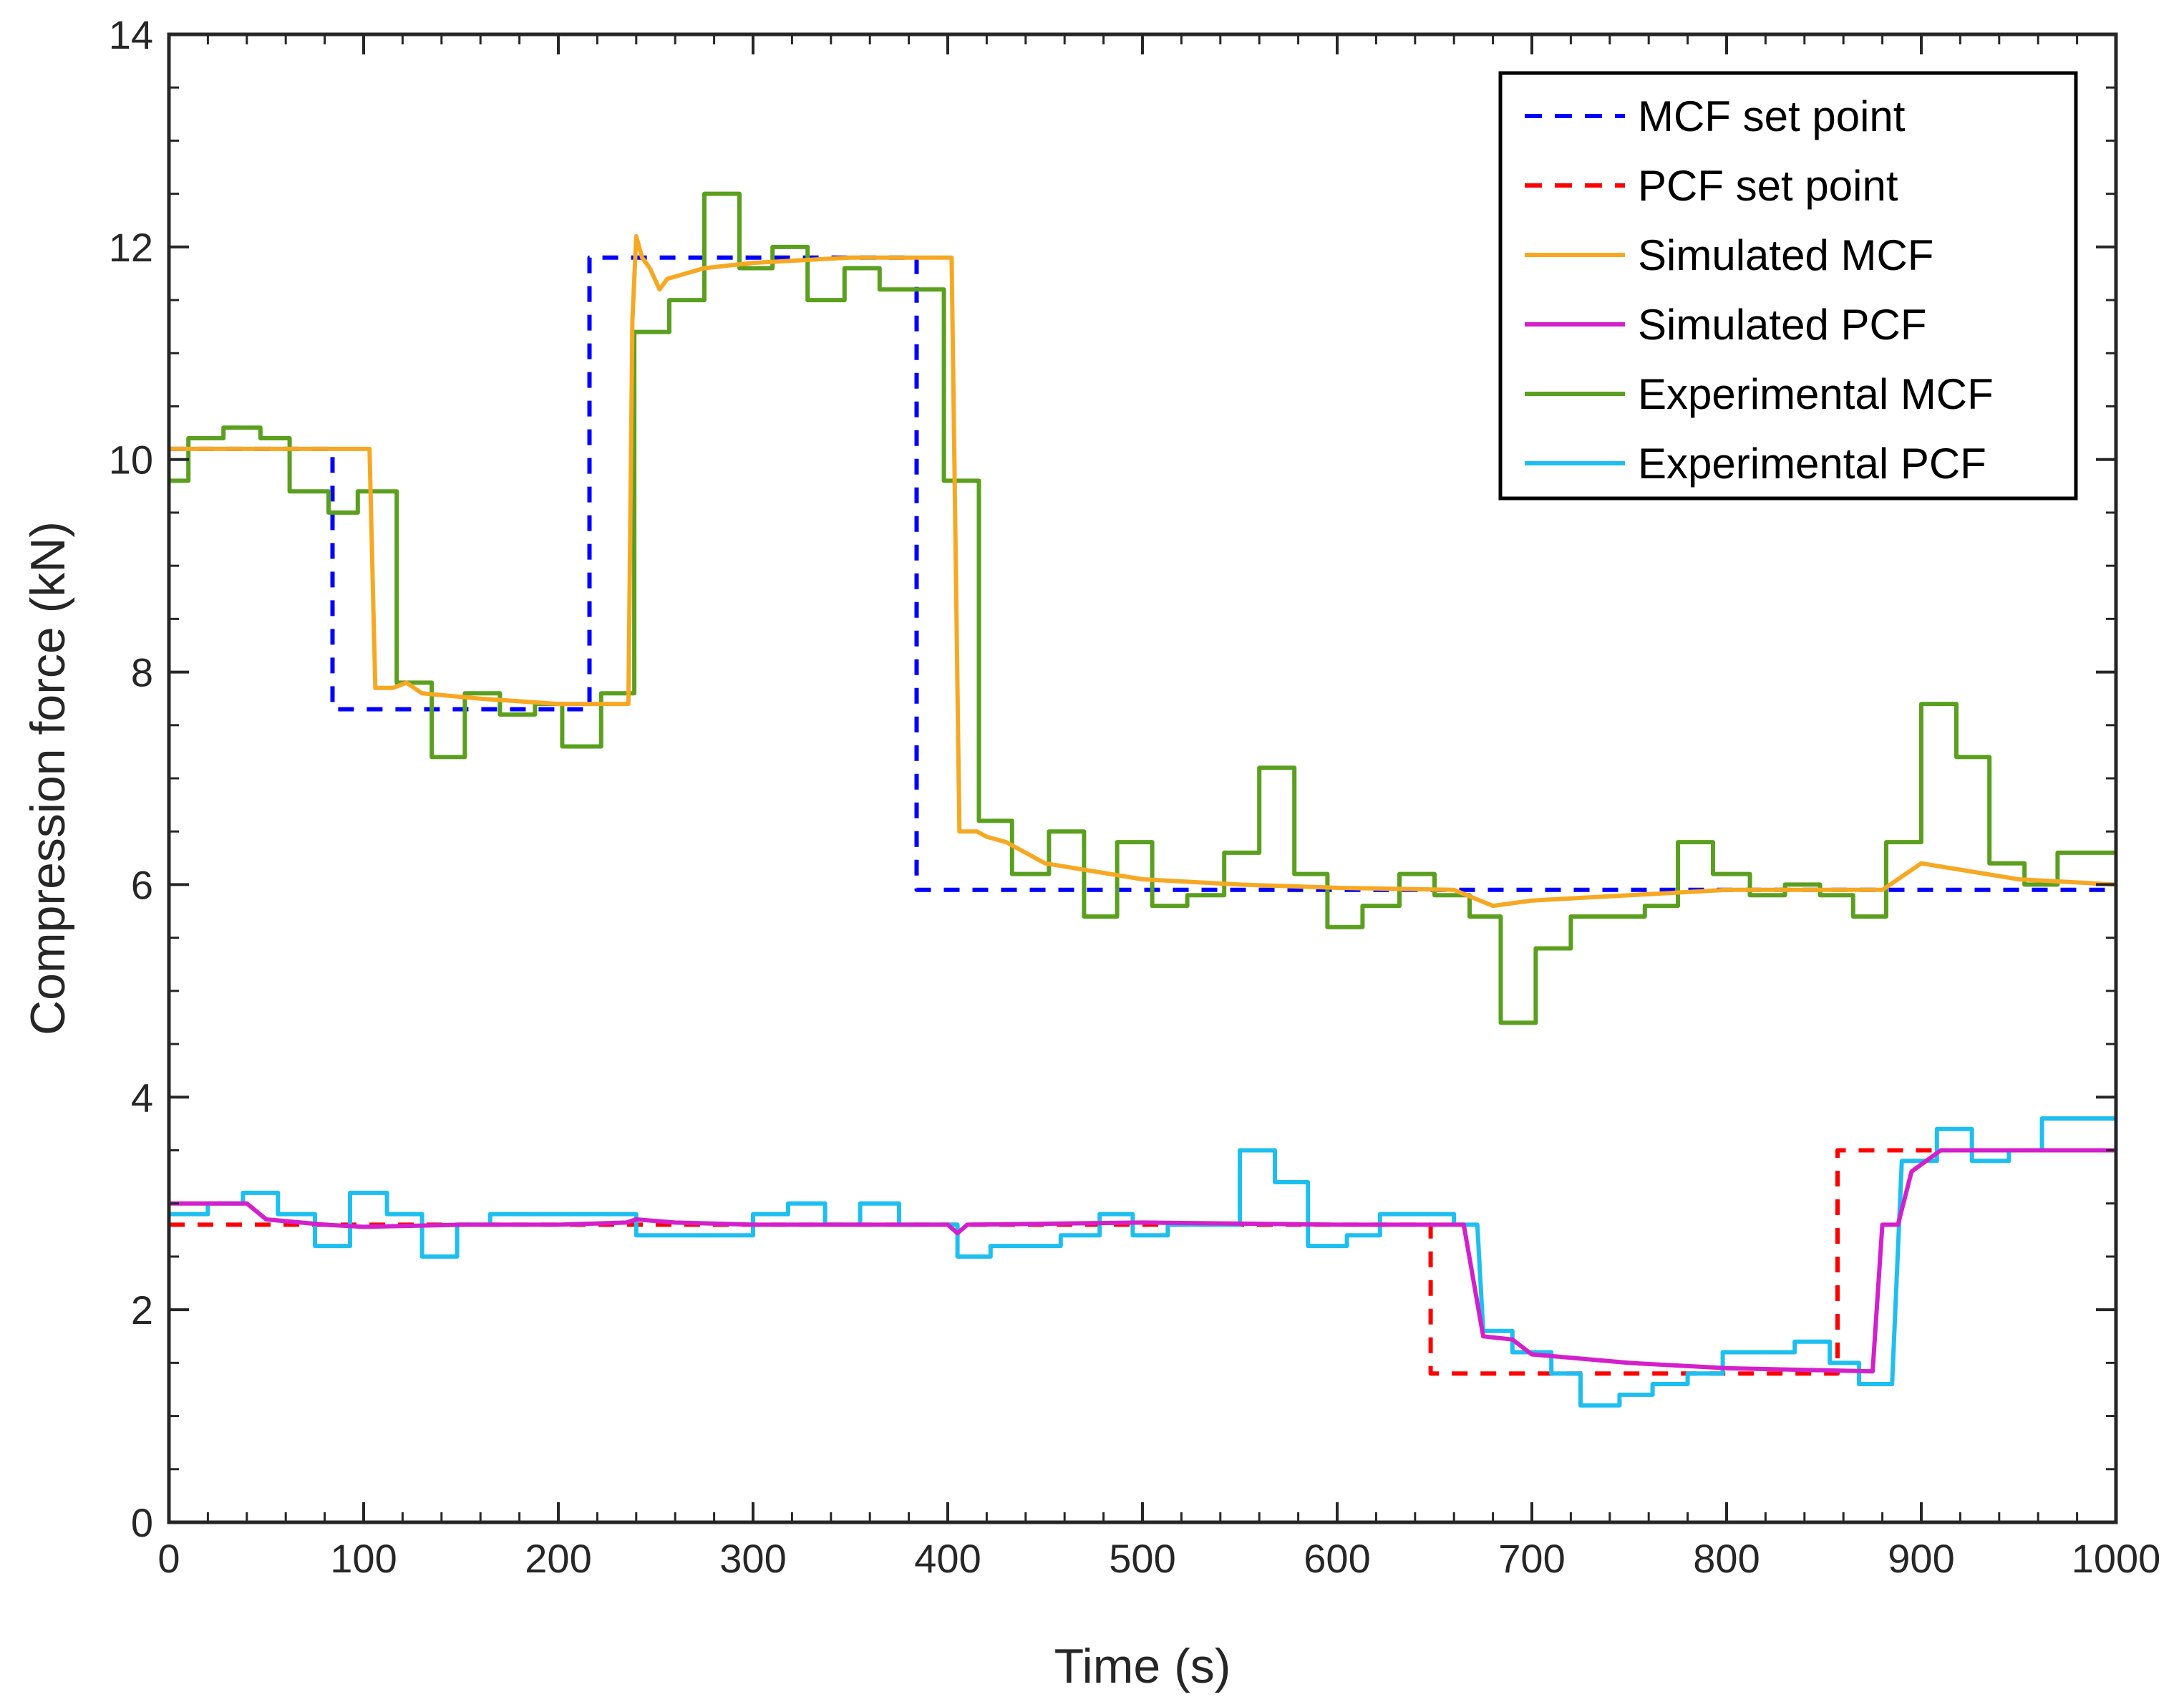 Image resolution: width=2184 pixels, height=1697 pixels. Describe the element at coordinates (1142, 1666) in the screenshot. I see `x-axis-label: Time (s)` at that location.